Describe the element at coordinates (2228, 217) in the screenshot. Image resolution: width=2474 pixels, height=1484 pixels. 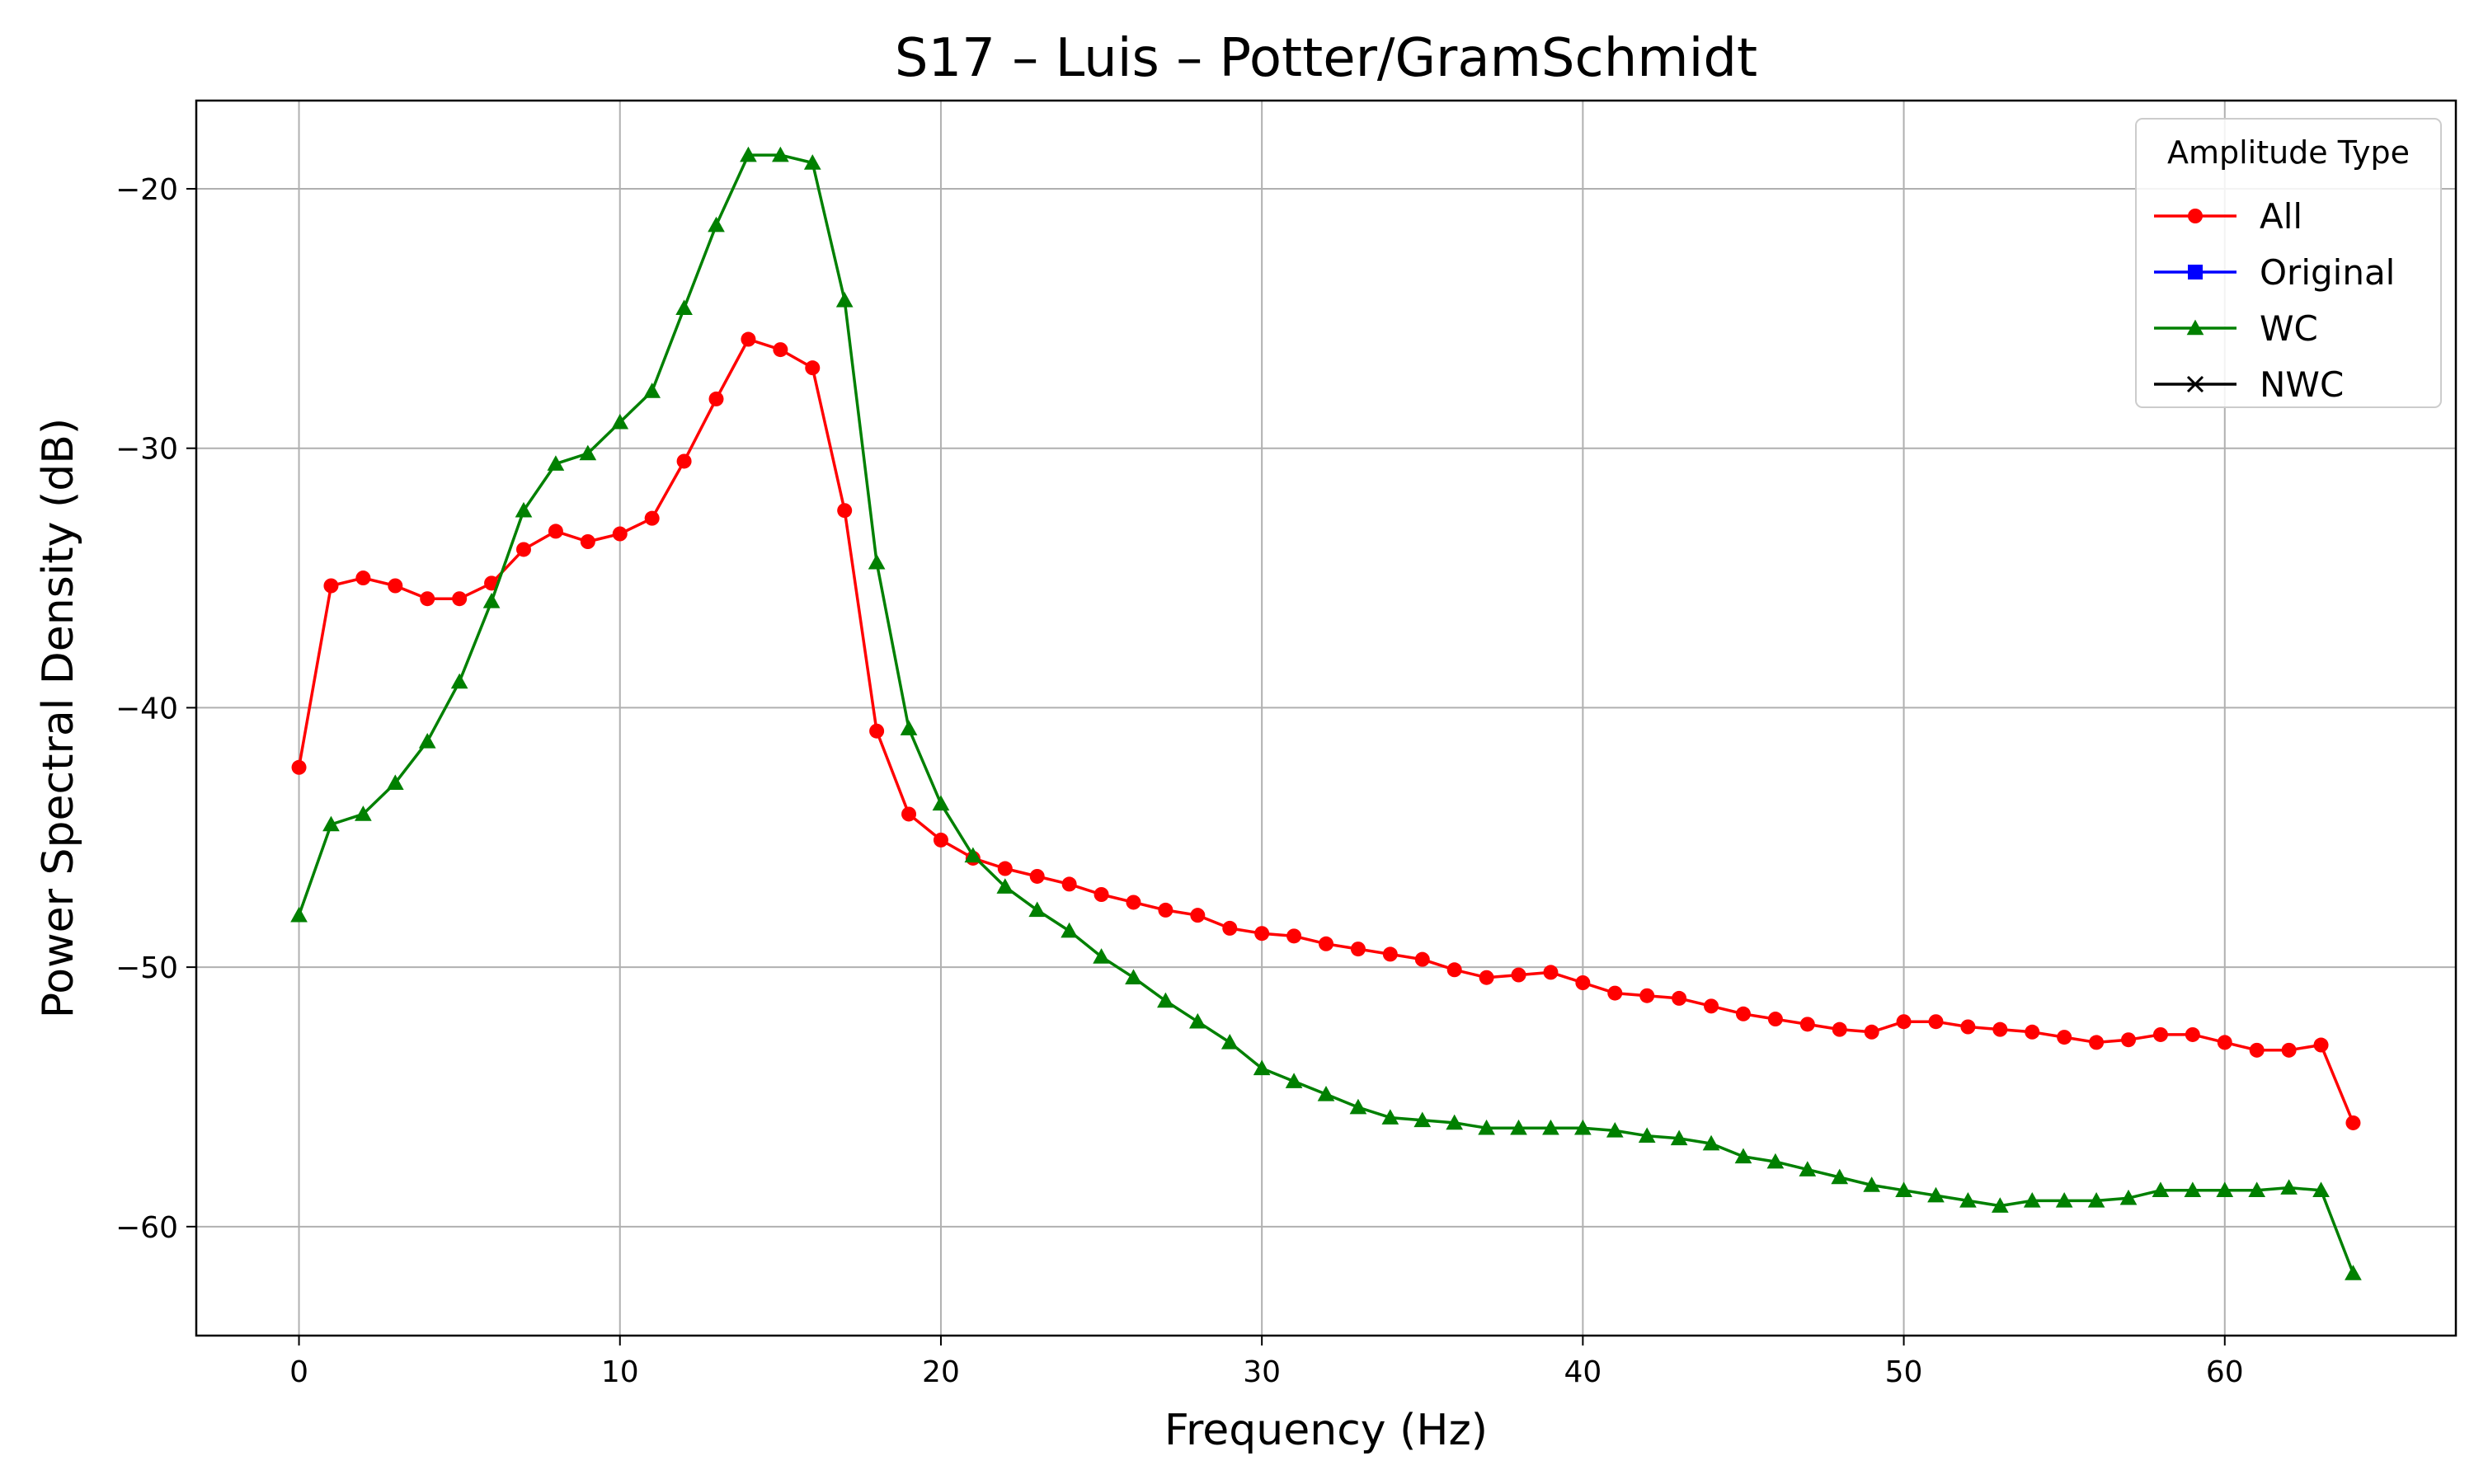
I see `legend-entry-all: All` at that location.